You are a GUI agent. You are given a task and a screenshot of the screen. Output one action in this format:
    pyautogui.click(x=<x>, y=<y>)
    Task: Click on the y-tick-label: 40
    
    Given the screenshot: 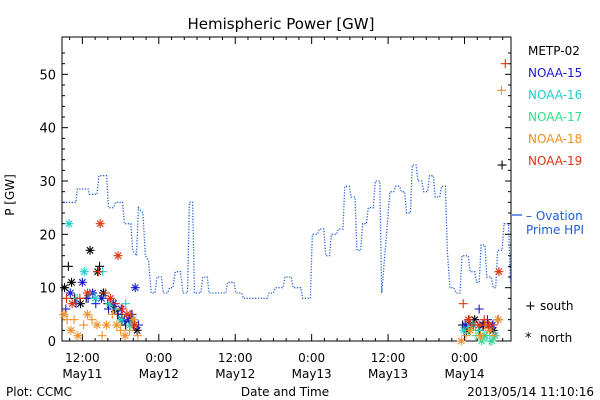 What is the action you would take?
    pyautogui.click(x=47, y=129)
    